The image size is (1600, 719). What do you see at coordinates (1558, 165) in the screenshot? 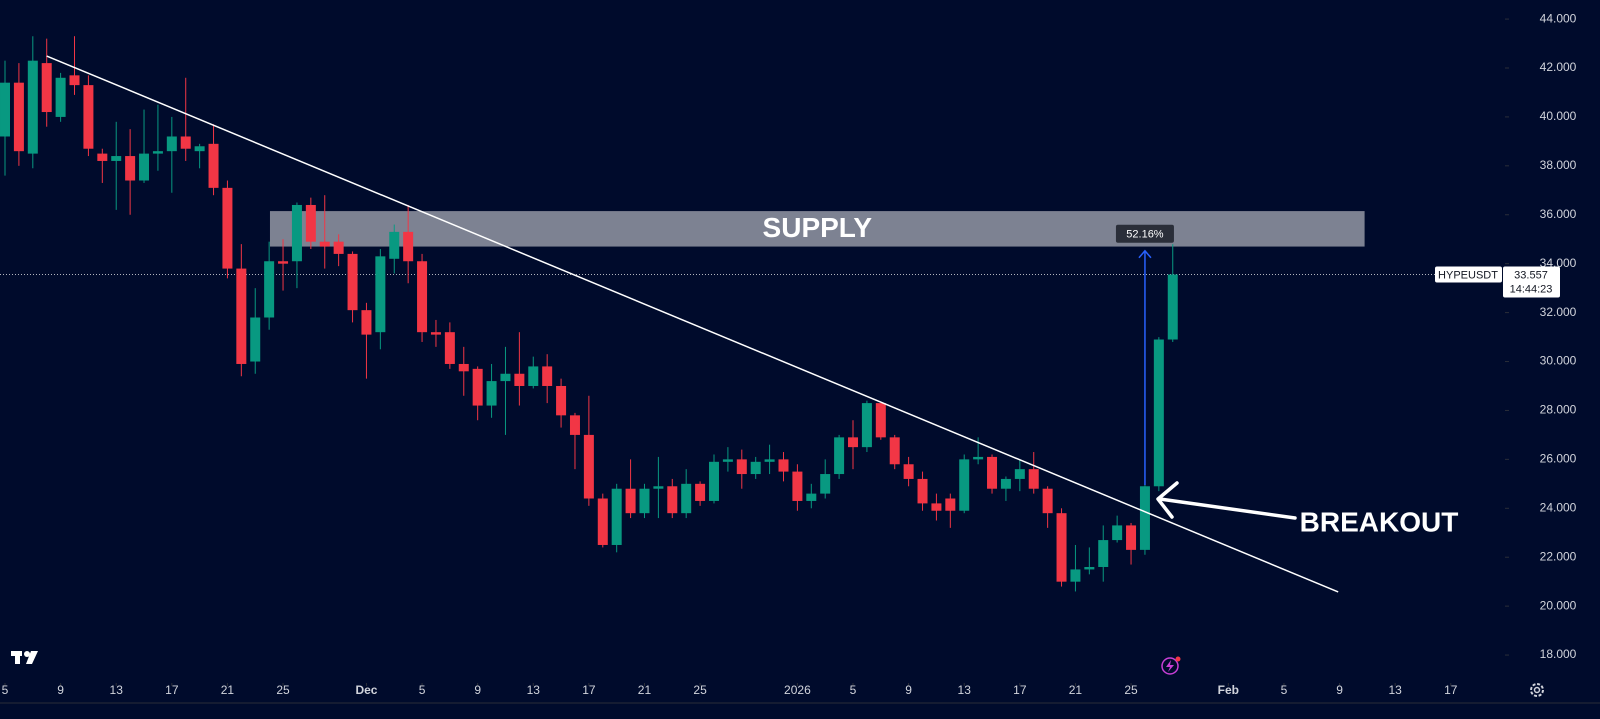
I see `y-tick-label: 38.000` at bounding box center [1558, 165].